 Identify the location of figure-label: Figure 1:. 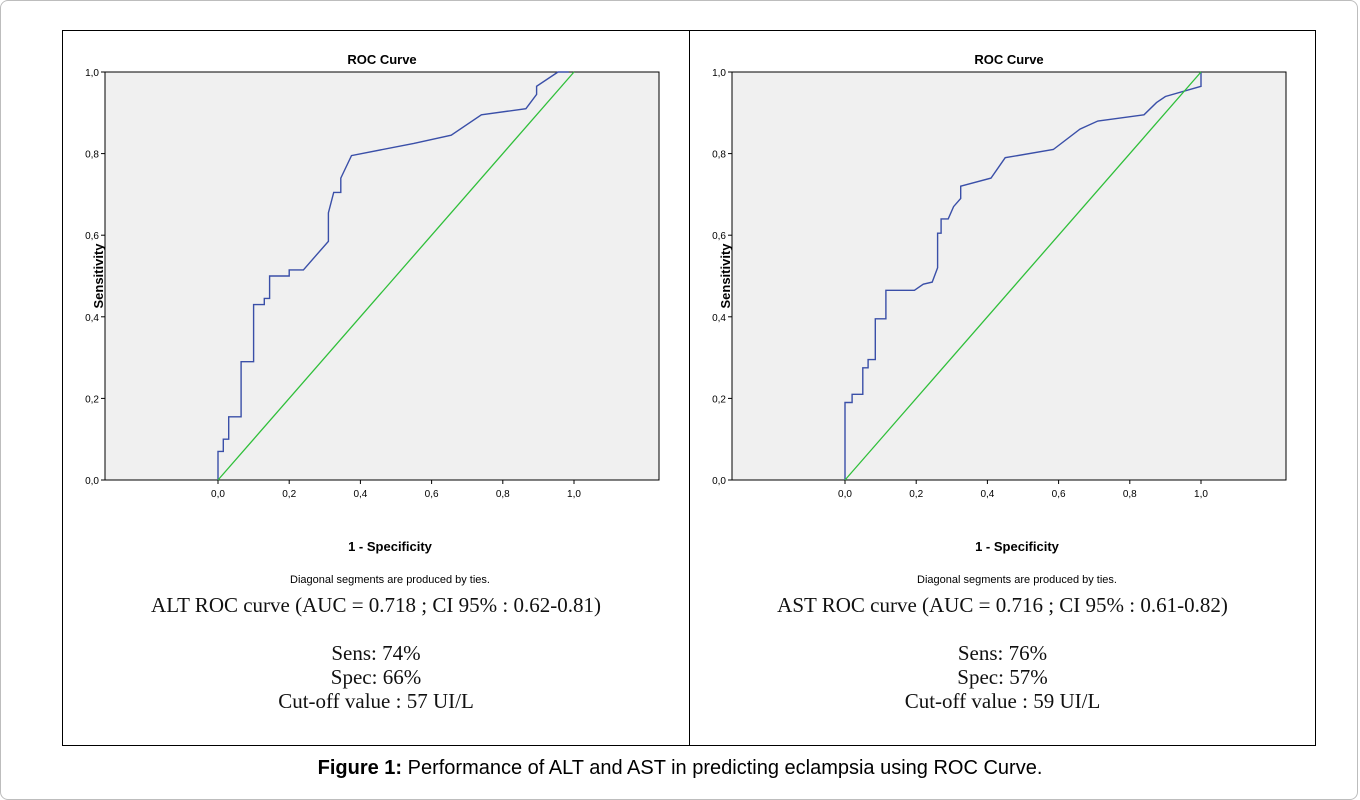
(360, 768).